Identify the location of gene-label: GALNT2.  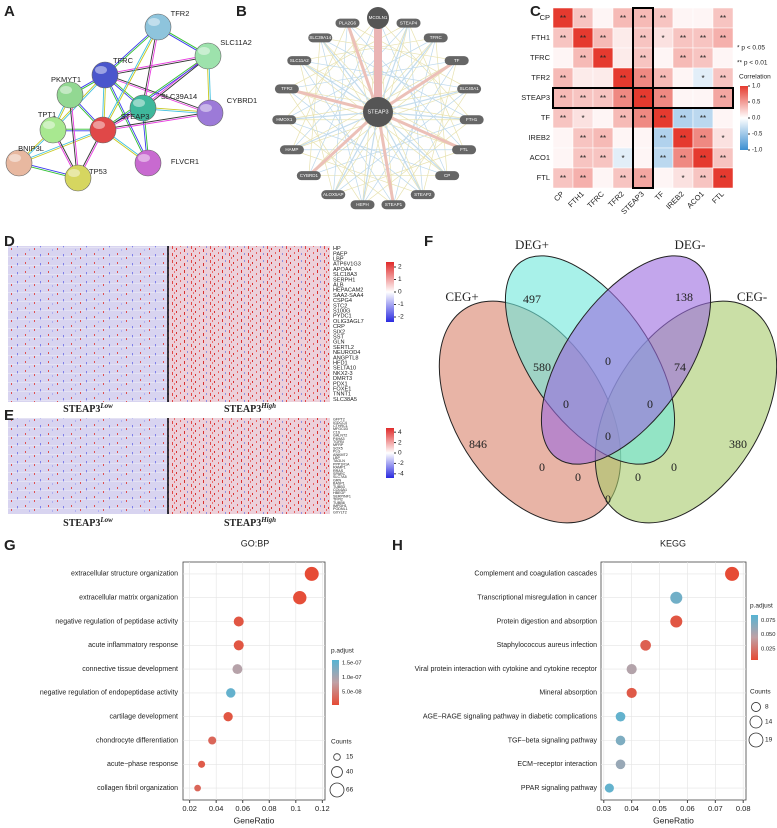
(340, 436).